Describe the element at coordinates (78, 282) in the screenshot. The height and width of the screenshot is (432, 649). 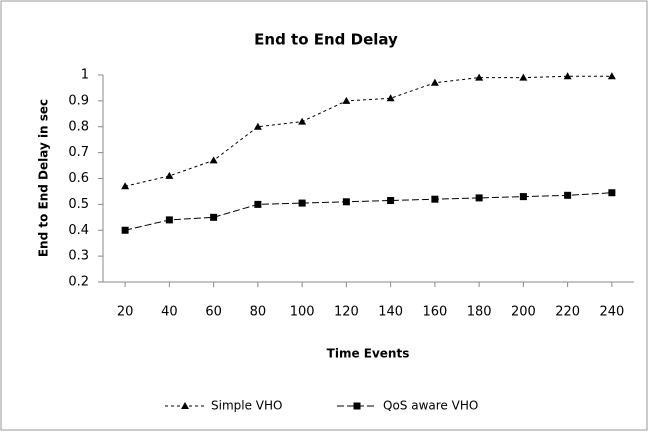
I see `y-tick-label: 0.2` at that location.